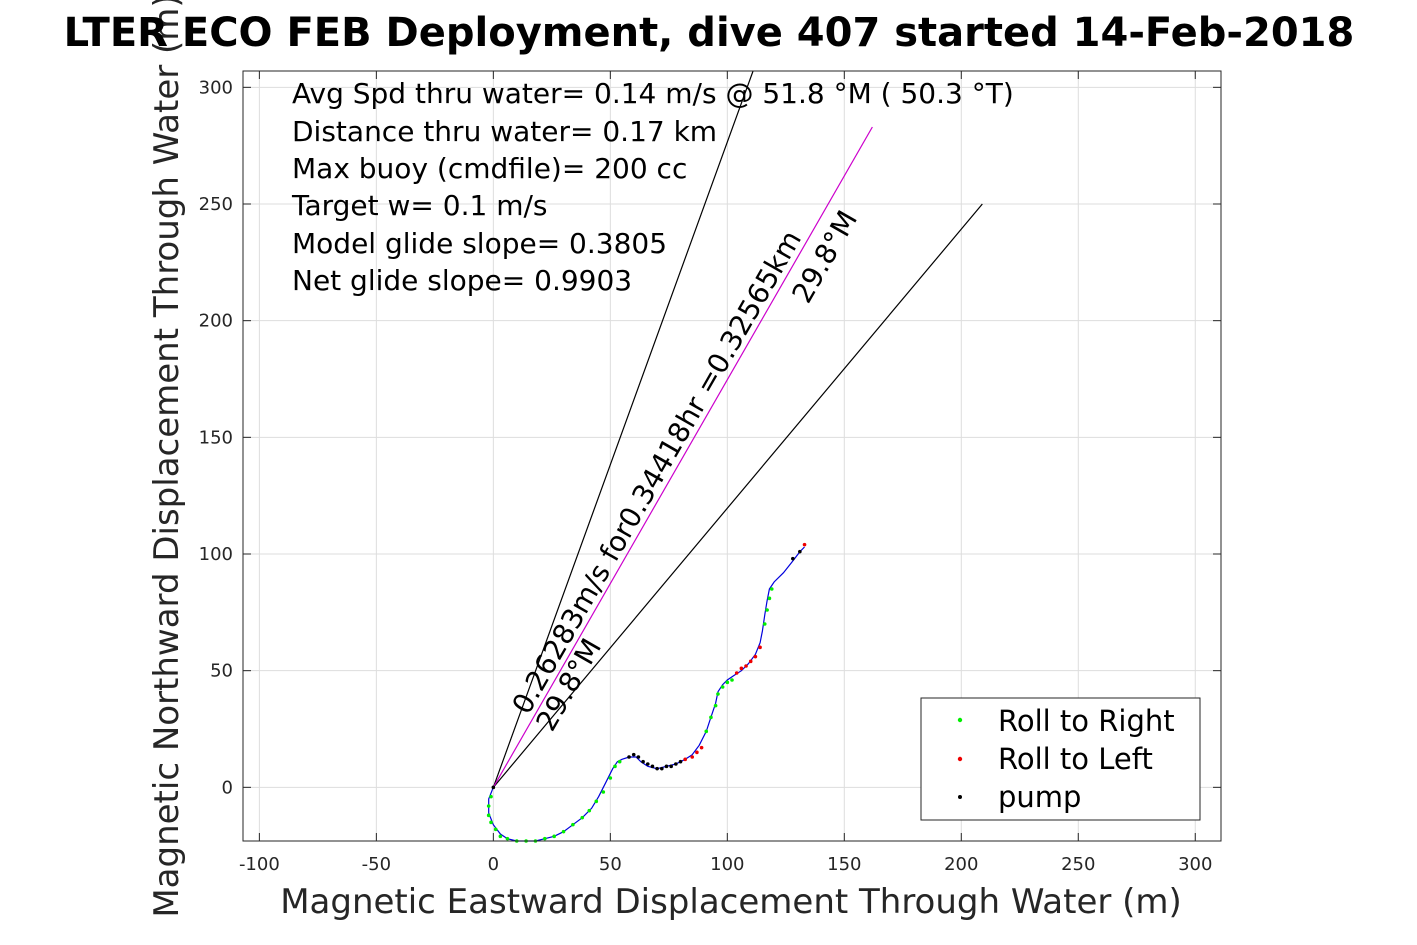 Image resolution: width=1417 pixels, height=945 pixels. Describe the element at coordinates (479, 243) in the screenshot. I see `annotation-model-glide: Model glide slope= 0.3805` at that location.